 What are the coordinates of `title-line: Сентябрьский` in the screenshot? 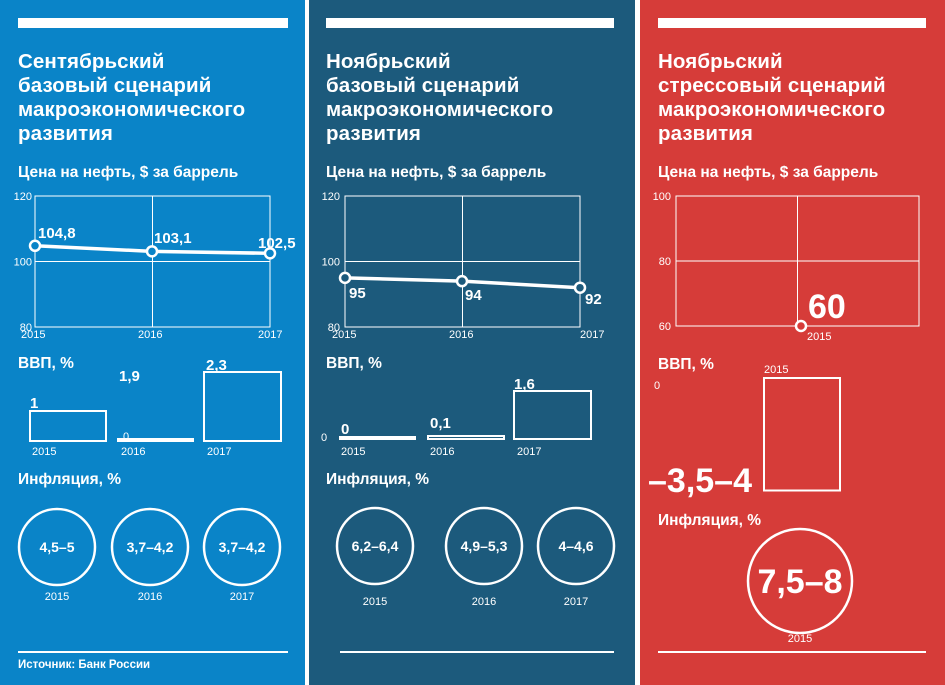 It's located at (91, 61).